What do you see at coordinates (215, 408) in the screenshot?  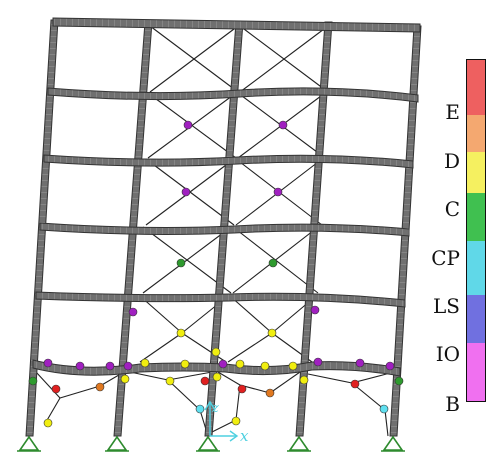 I see `z-axis-label: z` at bounding box center [215, 408].